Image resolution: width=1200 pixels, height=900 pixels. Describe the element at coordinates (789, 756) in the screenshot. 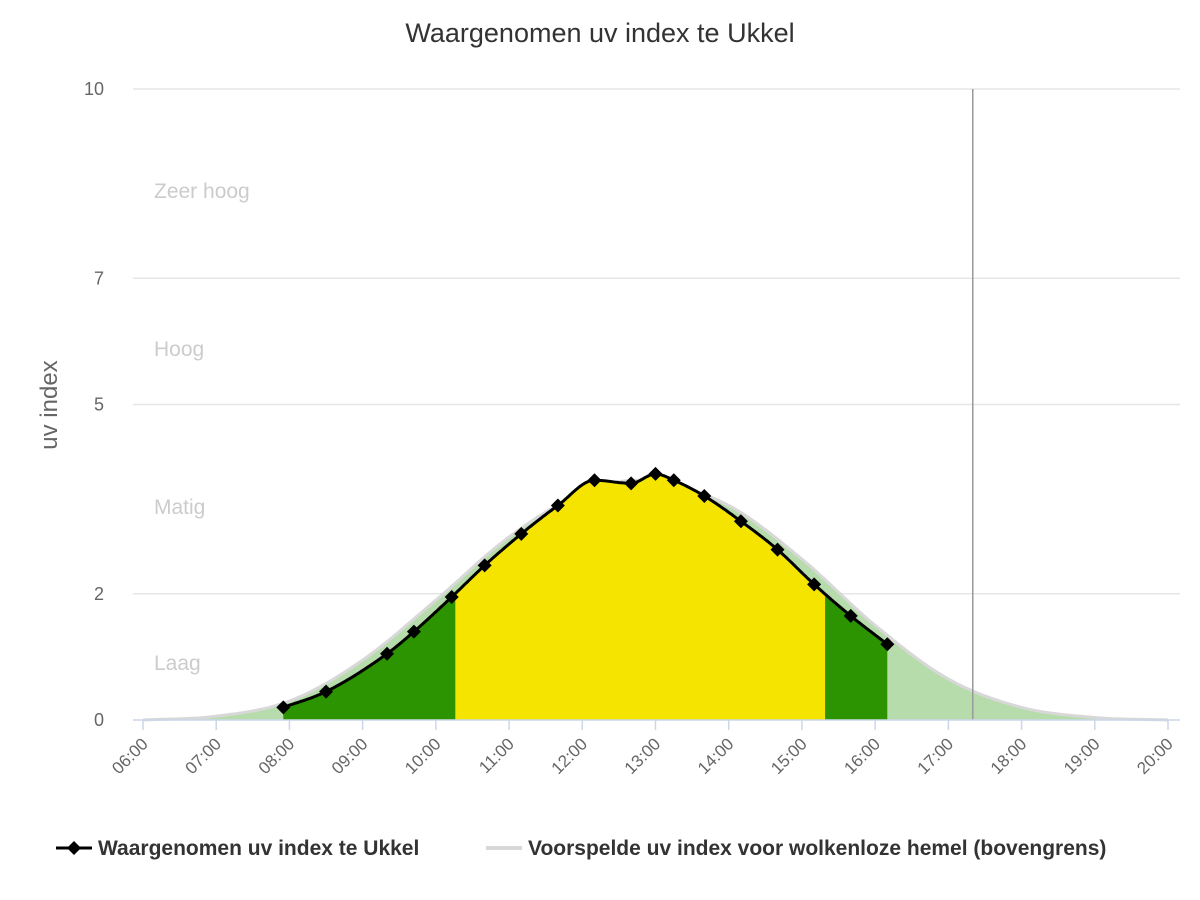

I see `x-tick-label: 15:00` at that location.